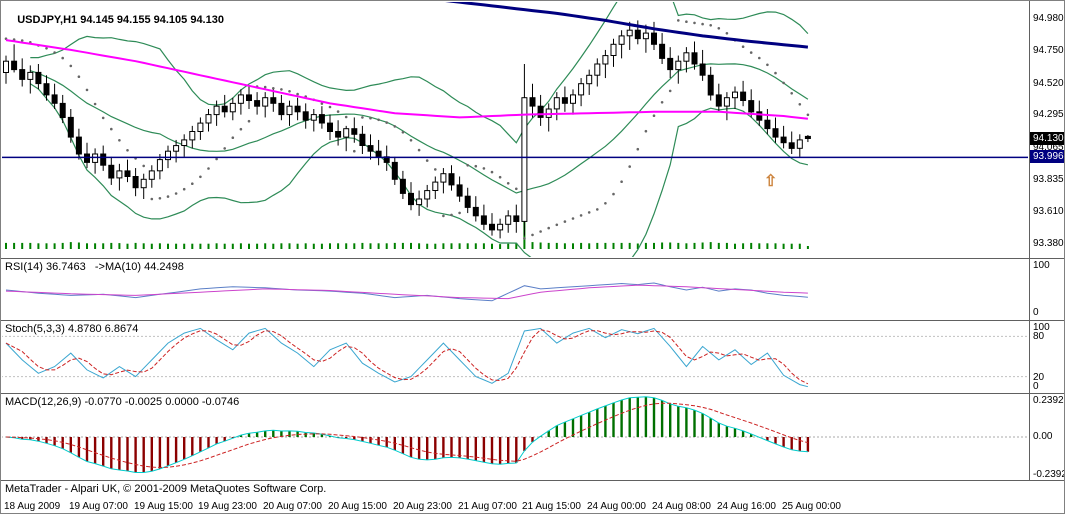  What do you see at coordinates (681, 506) in the screenshot?
I see `time-axis-label: 24 Aug 08:00` at bounding box center [681, 506].